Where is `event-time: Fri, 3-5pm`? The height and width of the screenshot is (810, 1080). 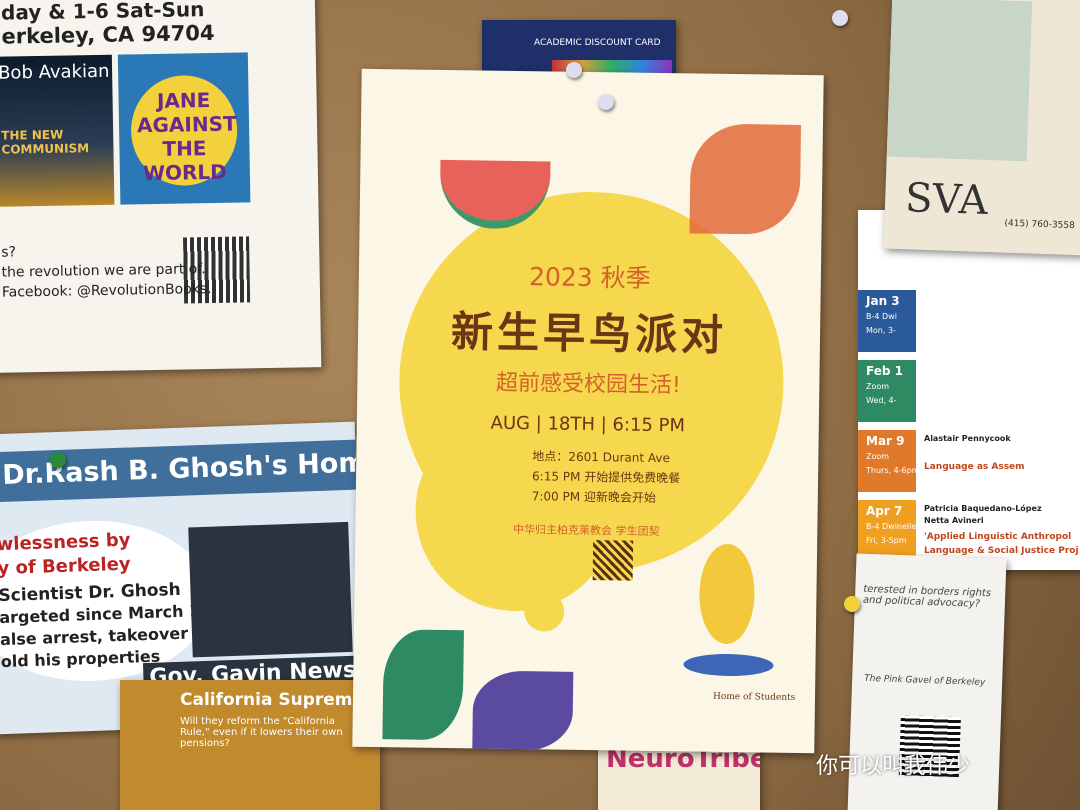 event-time: Fri, 3-5pm is located at coordinates (886, 540).